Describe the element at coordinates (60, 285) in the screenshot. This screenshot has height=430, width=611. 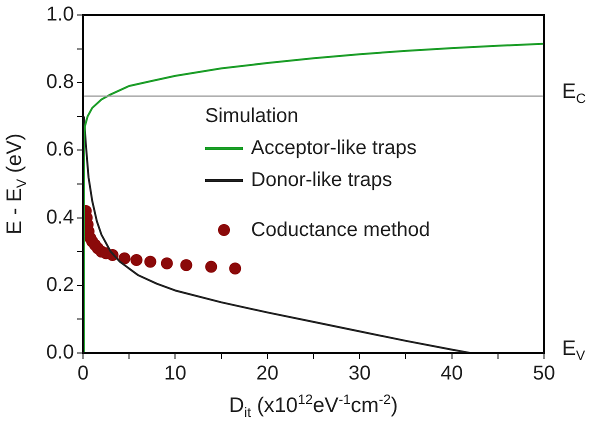
I see `y-tick-label: 0.2` at that location.